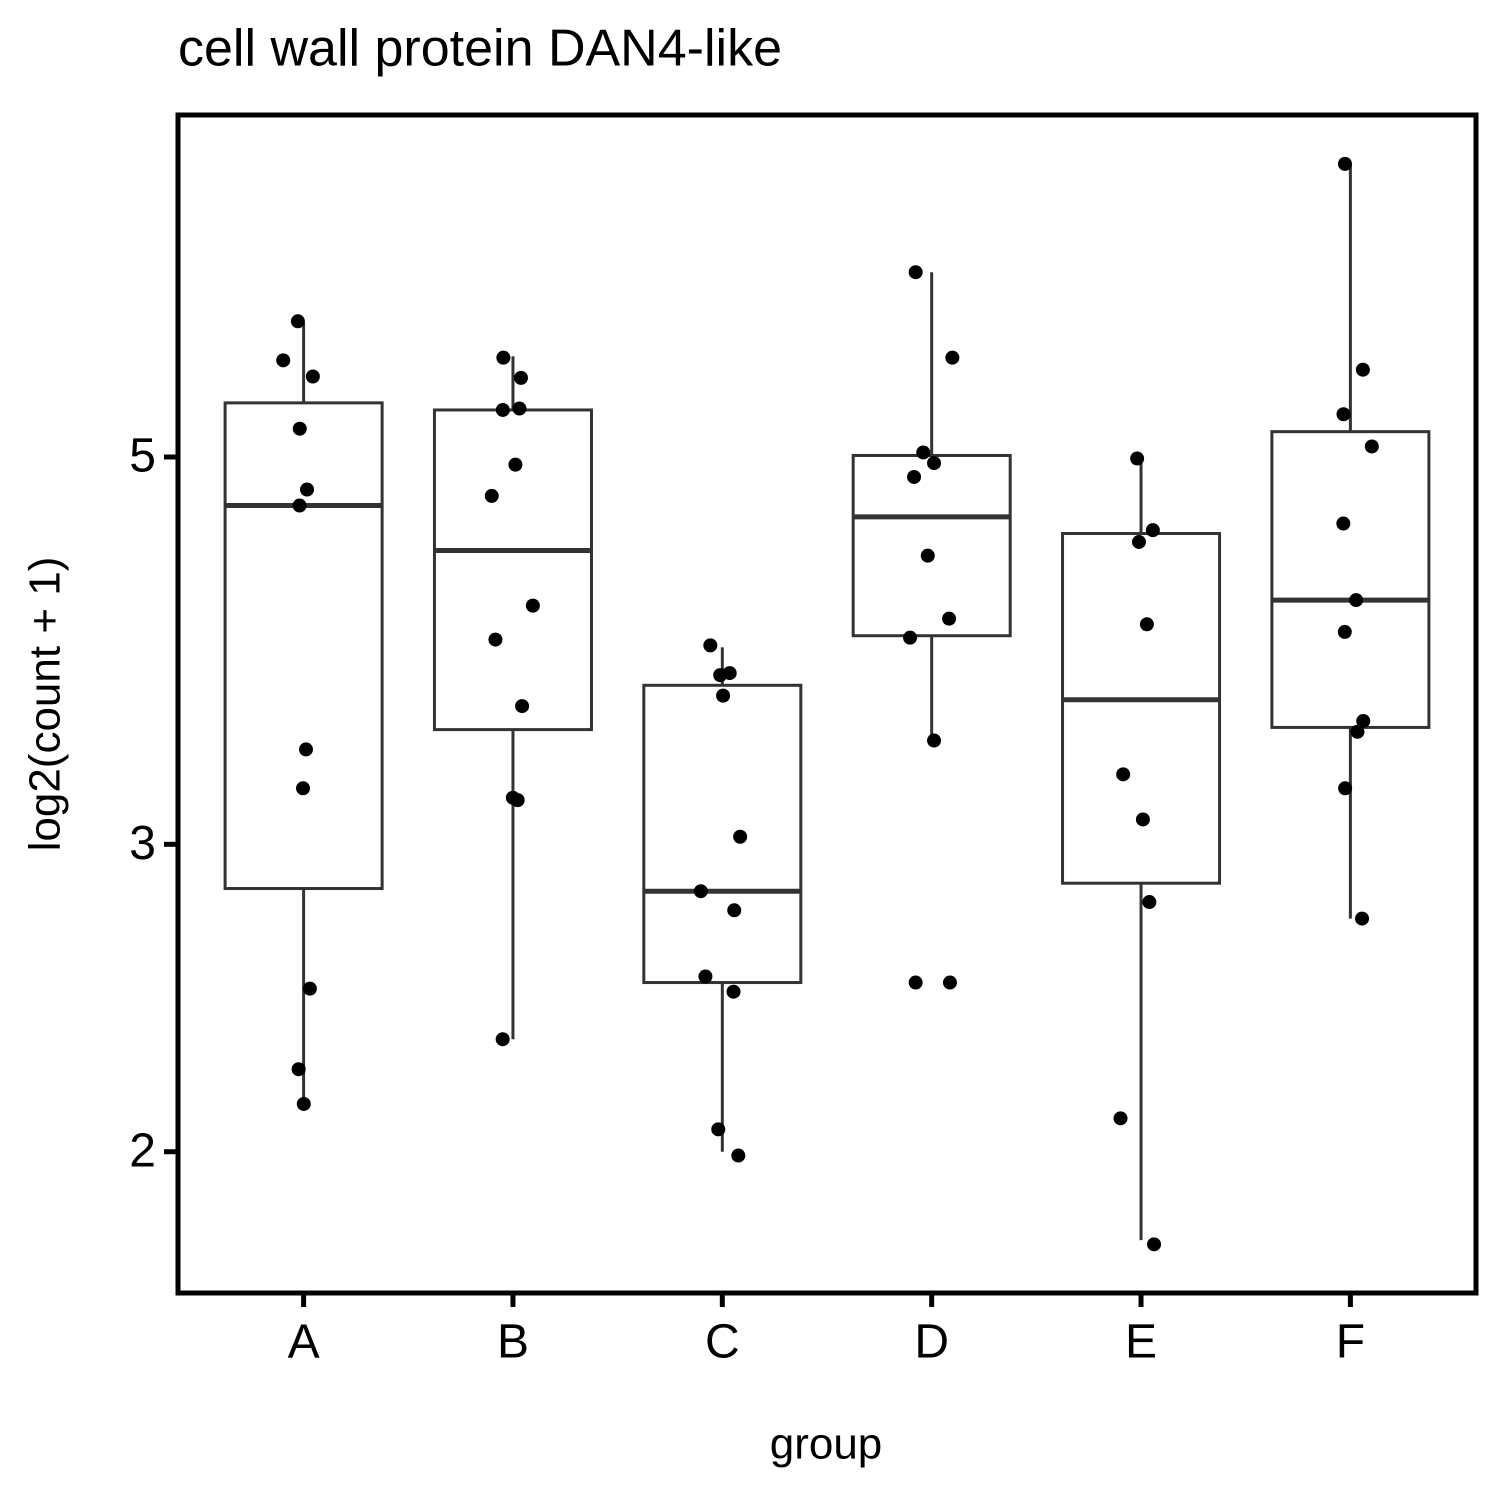 The image size is (1500, 1500). I want to click on x-tick-label: B, so click(513, 1342).